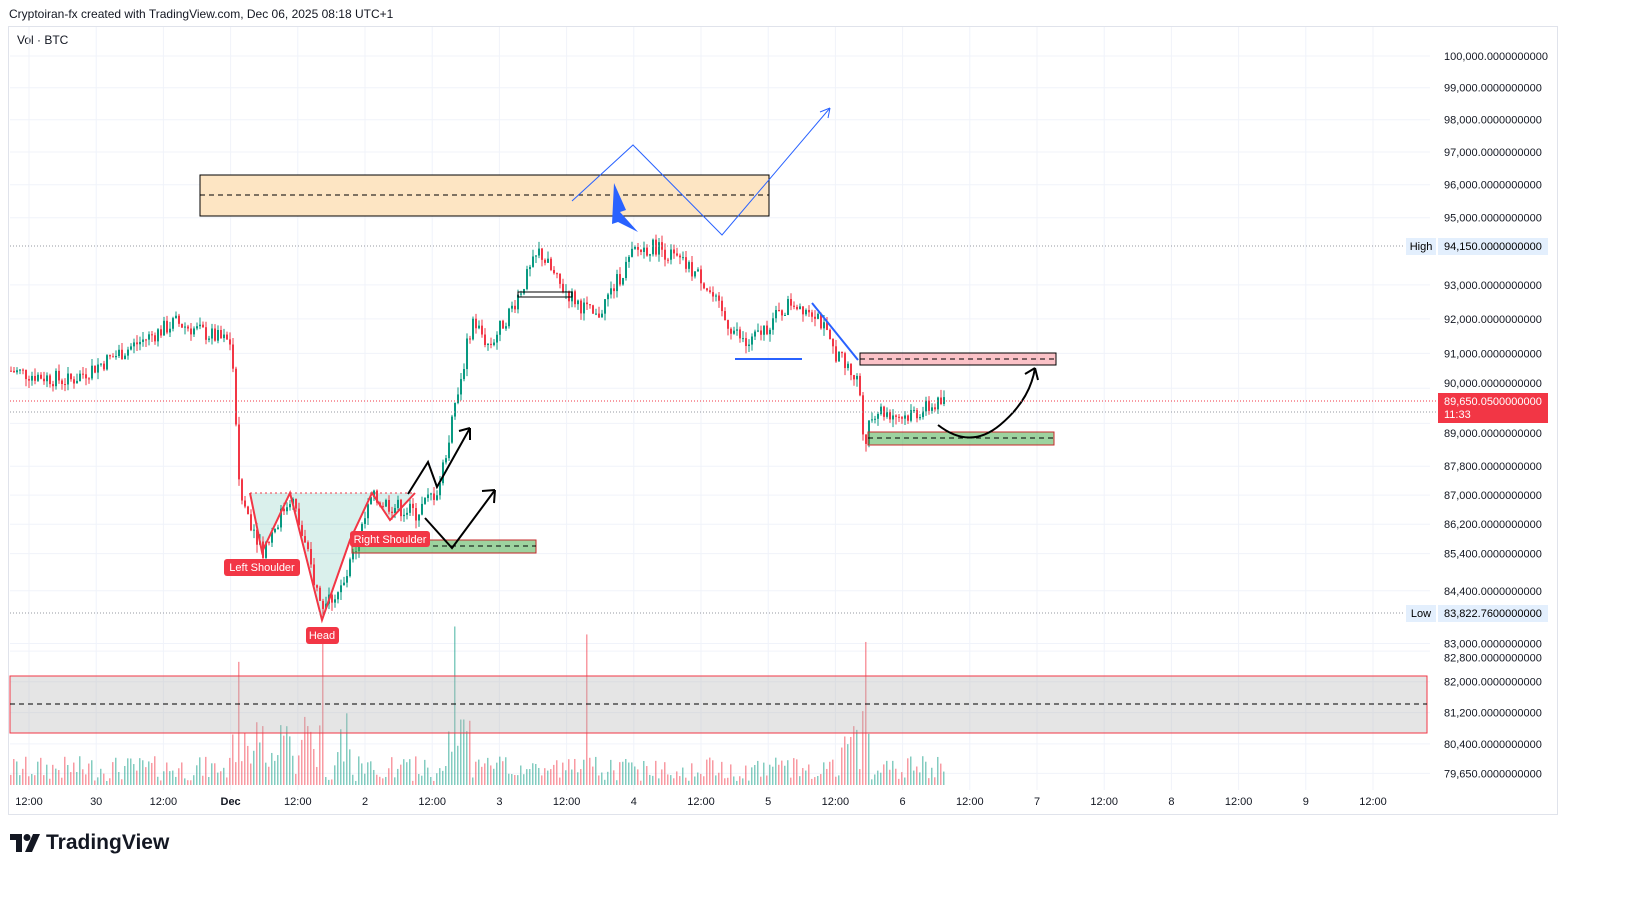  I want to click on projection-zigzag, so click(701, 171).